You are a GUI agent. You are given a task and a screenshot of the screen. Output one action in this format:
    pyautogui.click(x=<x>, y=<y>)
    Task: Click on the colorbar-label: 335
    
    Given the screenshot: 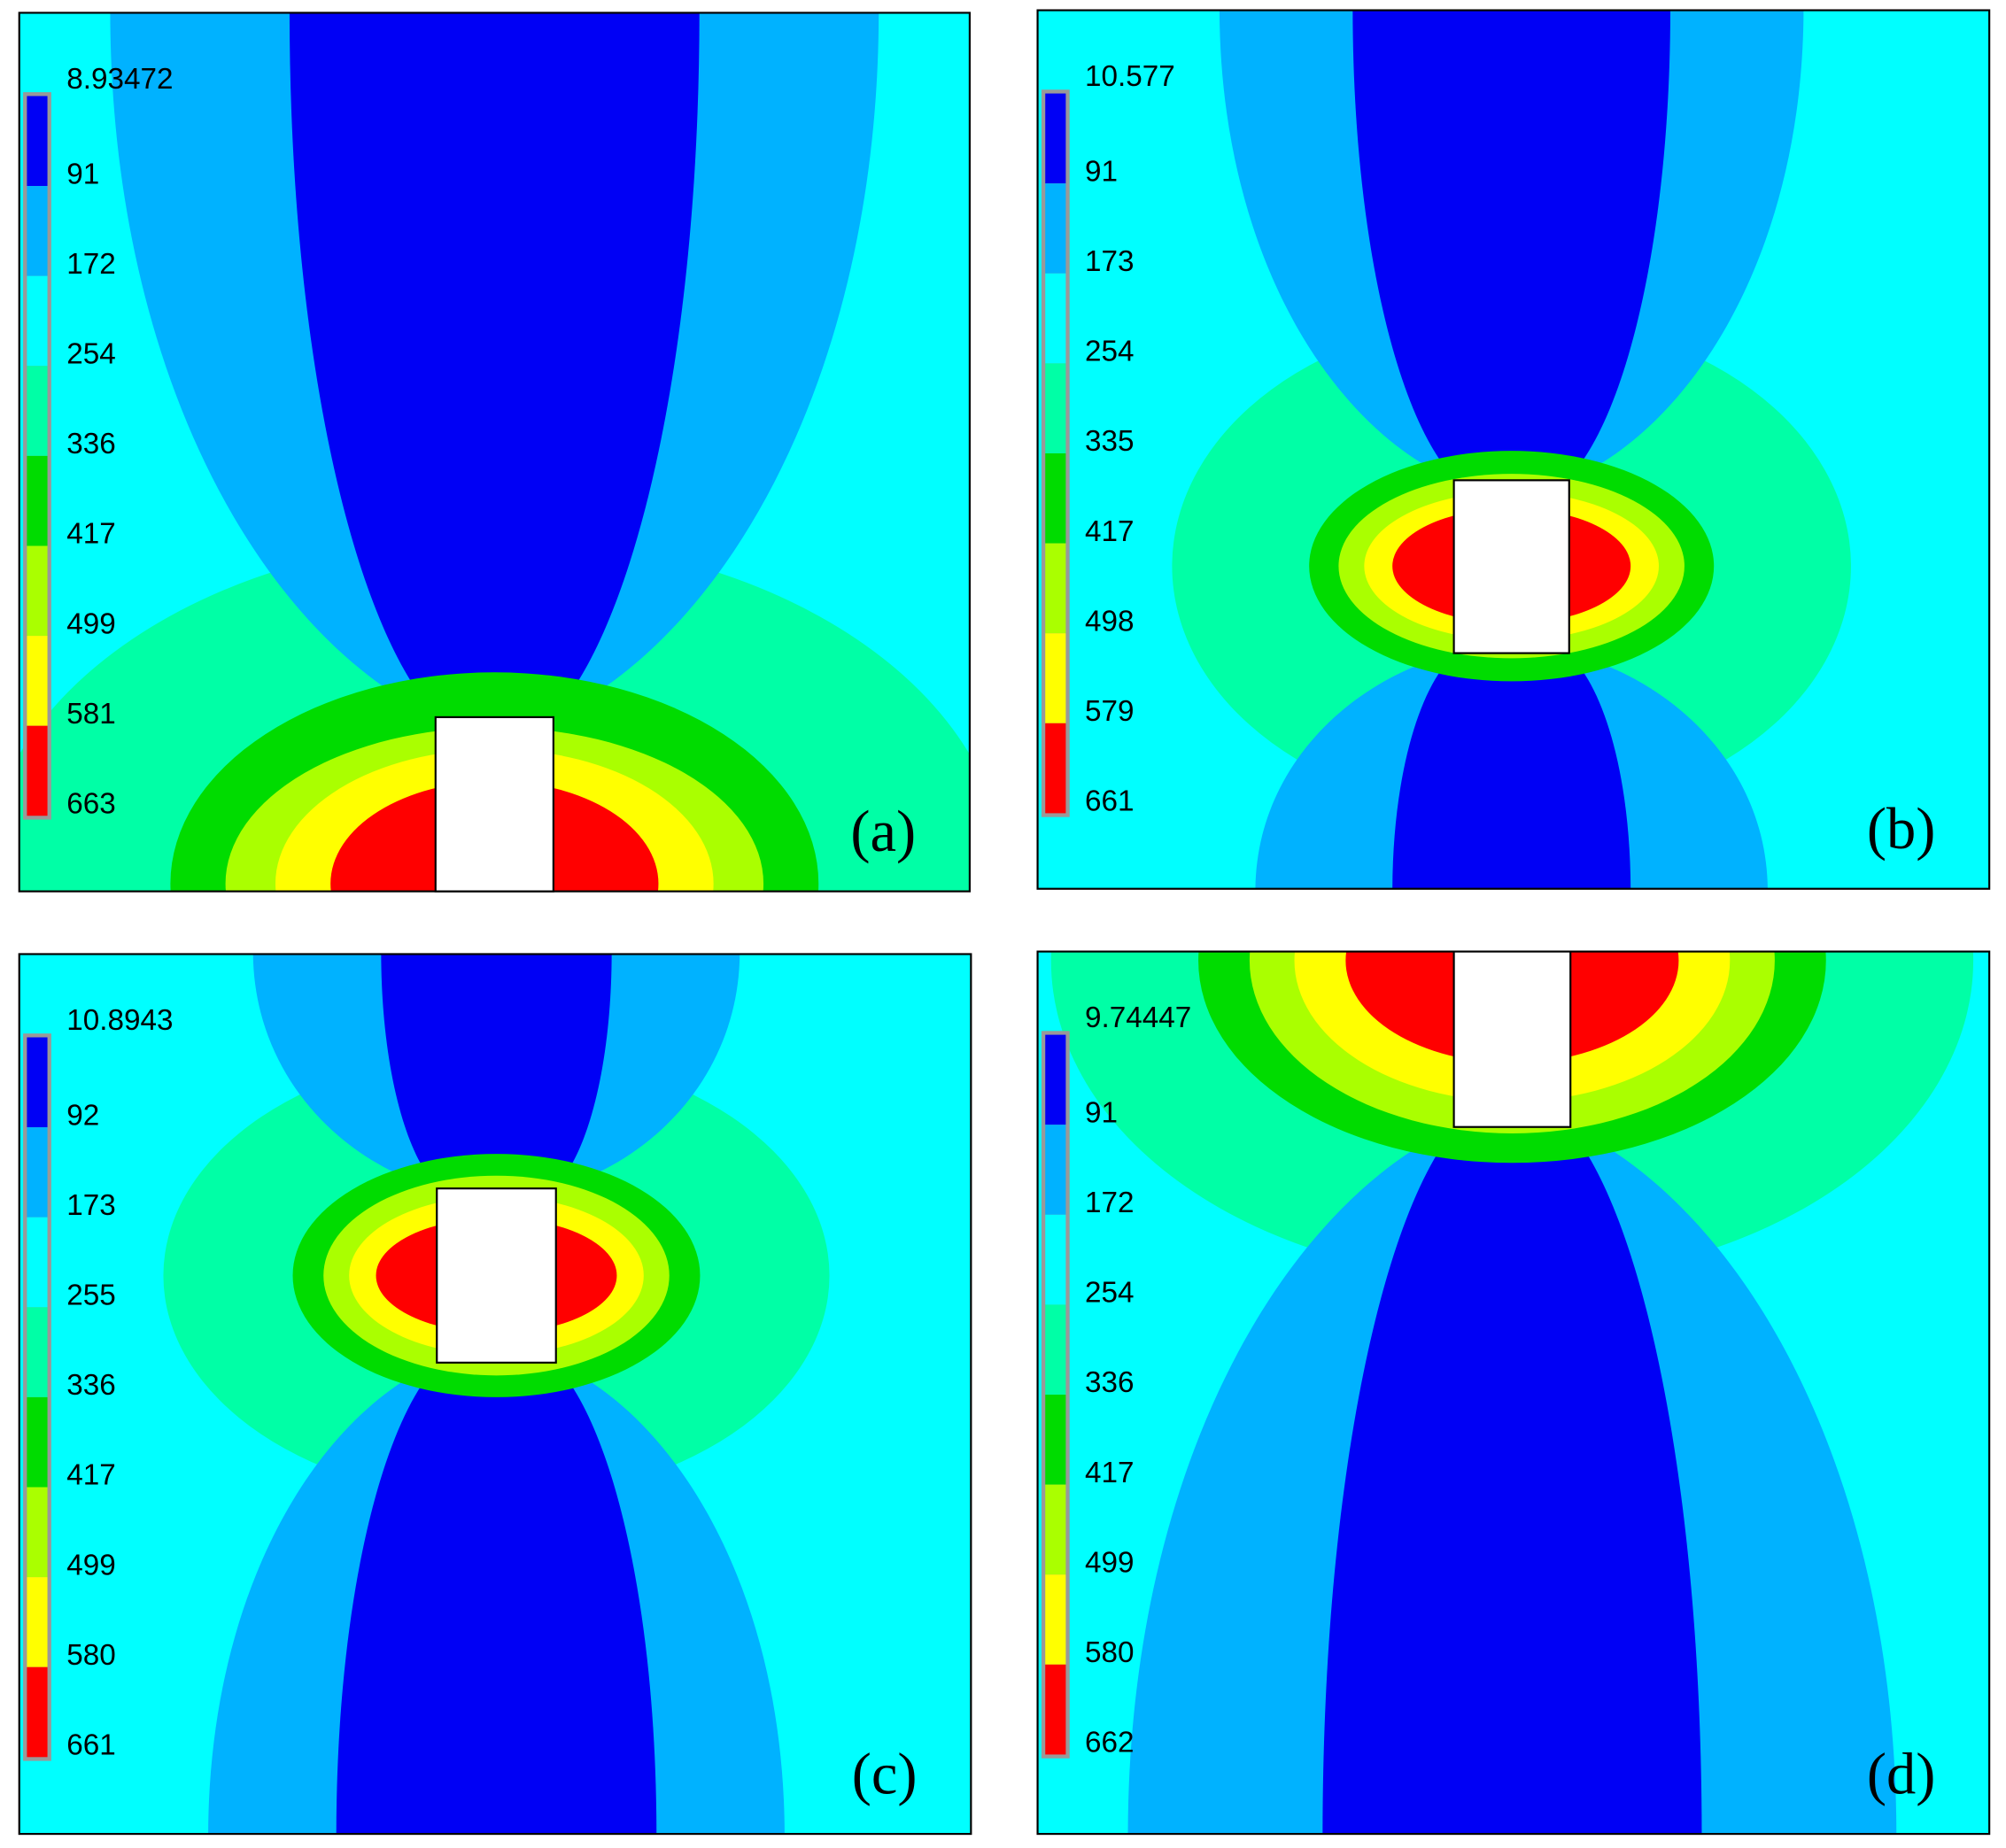 What is the action you would take?
    pyautogui.click(x=1109, y=441)
    